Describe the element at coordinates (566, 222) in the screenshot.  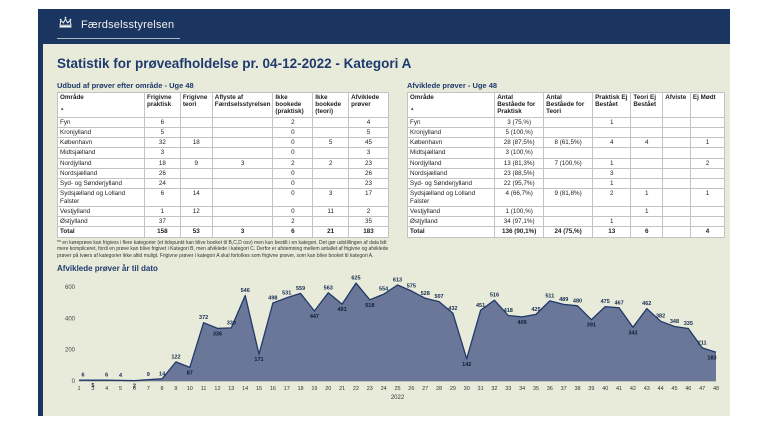
I see `table-row: Østjylland 34 (97,1%) 1` at that location.